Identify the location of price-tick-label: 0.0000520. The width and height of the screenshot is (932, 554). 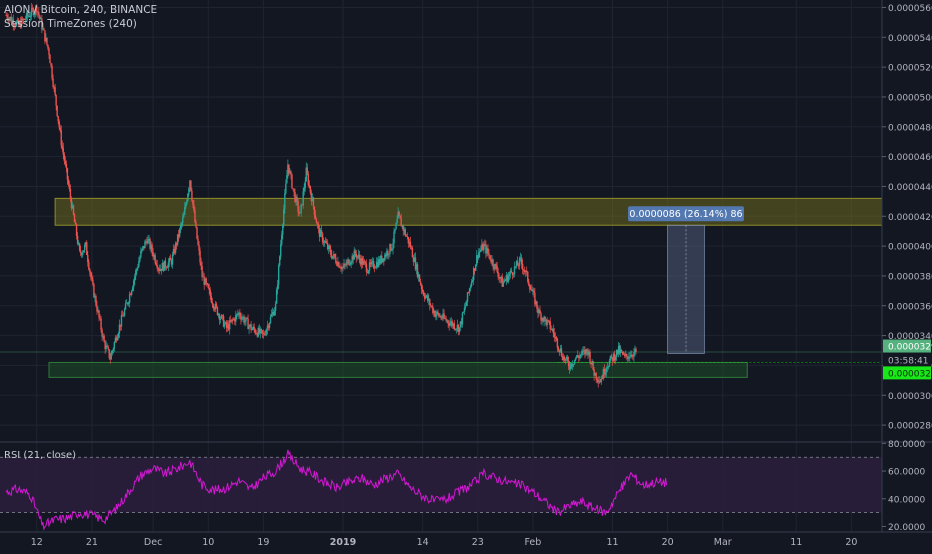
(910, 69).